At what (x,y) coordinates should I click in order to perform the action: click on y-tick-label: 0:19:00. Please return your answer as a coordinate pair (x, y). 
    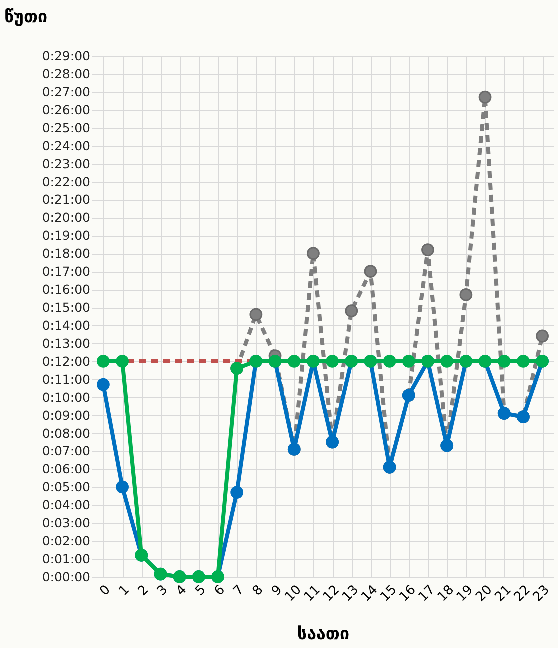
    Looking at the image, I should click on (66, 236).